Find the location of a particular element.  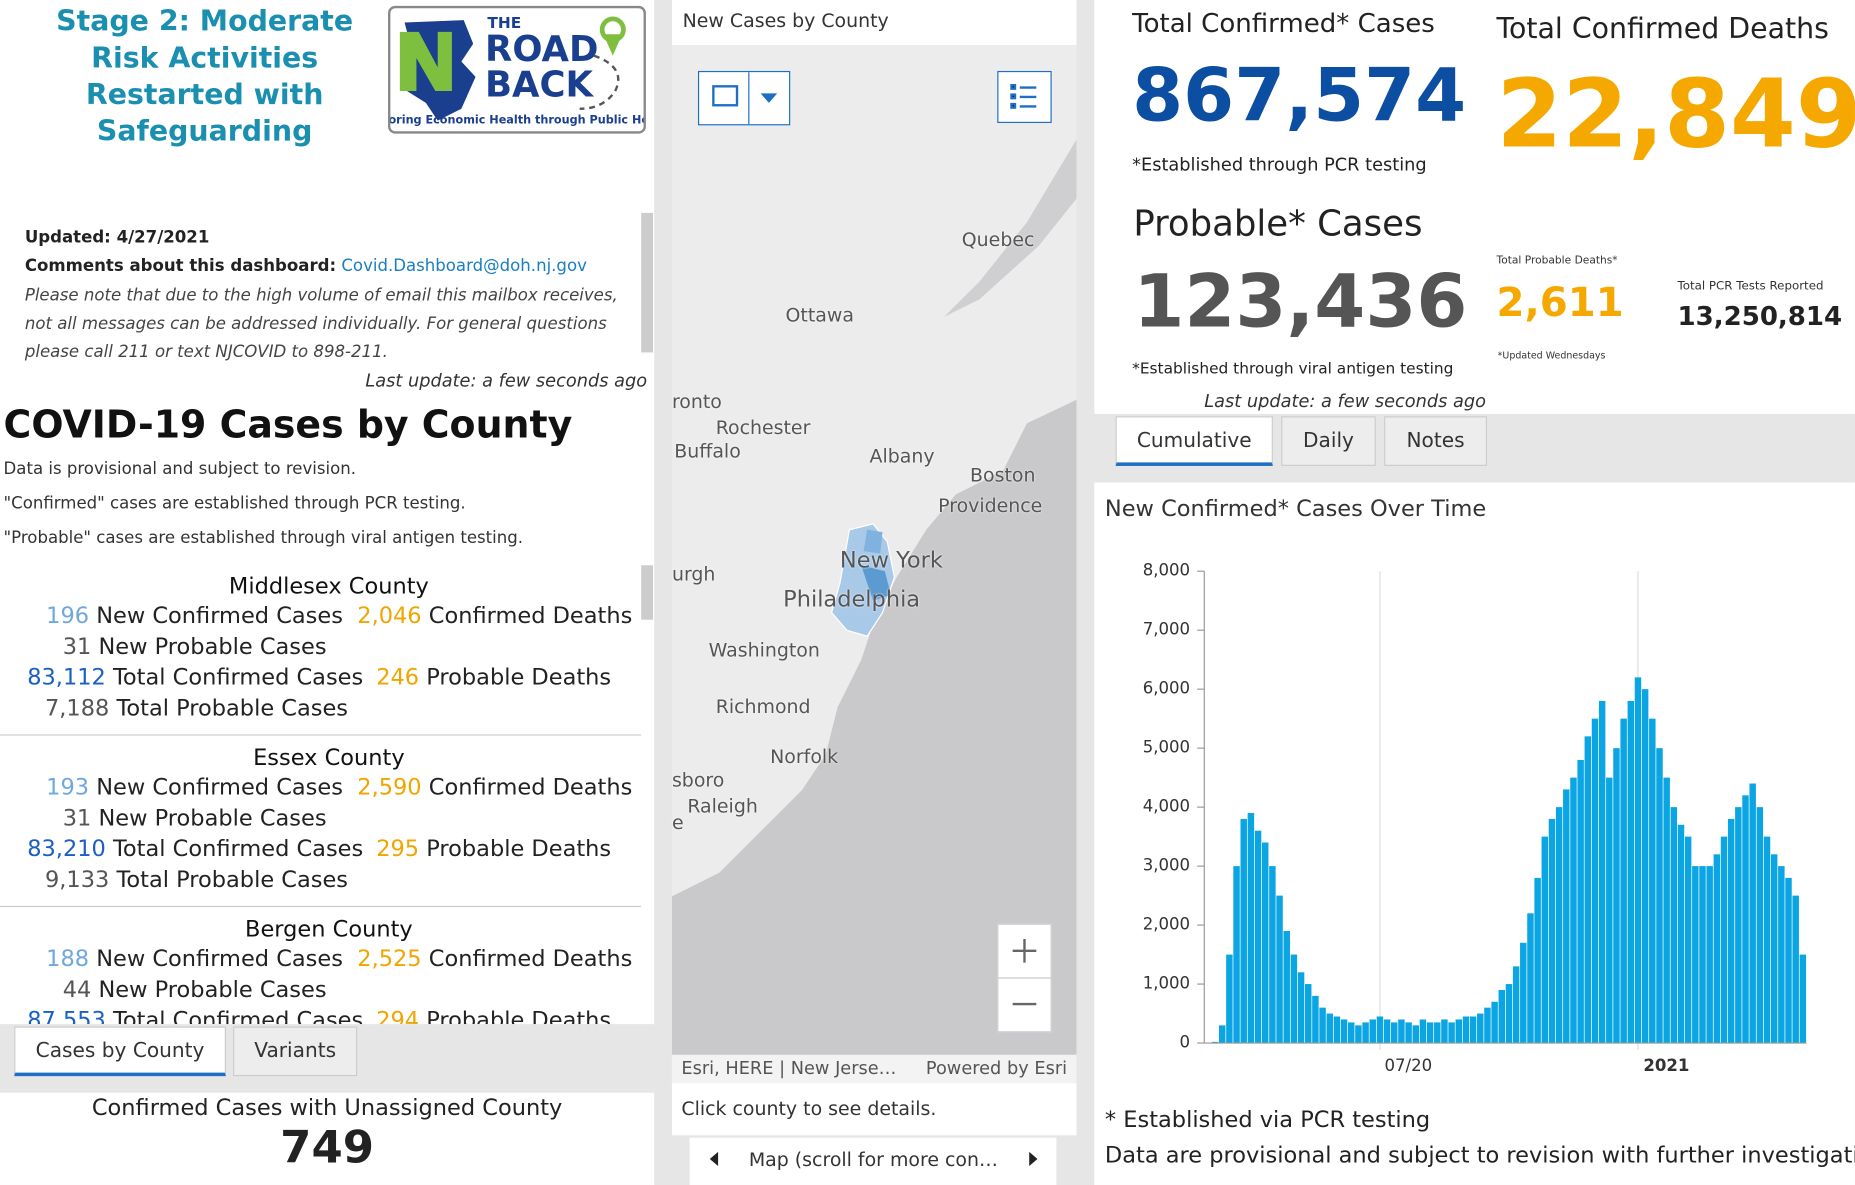

county-stat: 2,046 Confirmed Deaths is located at coordinates (494, 616).